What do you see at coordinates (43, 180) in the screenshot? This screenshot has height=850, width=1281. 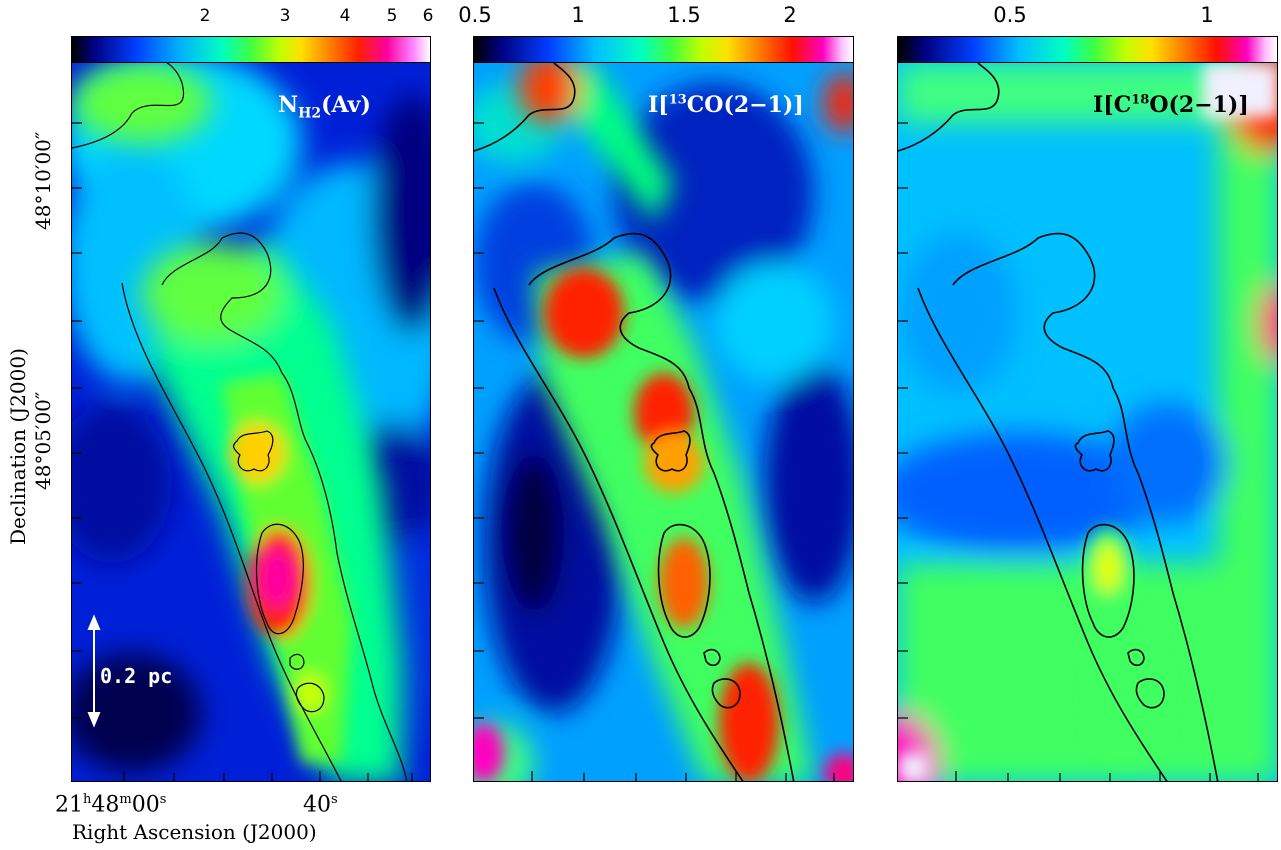 I see `dec-tick-48-10: 48°10′00″` at bounding box center [43, 180].